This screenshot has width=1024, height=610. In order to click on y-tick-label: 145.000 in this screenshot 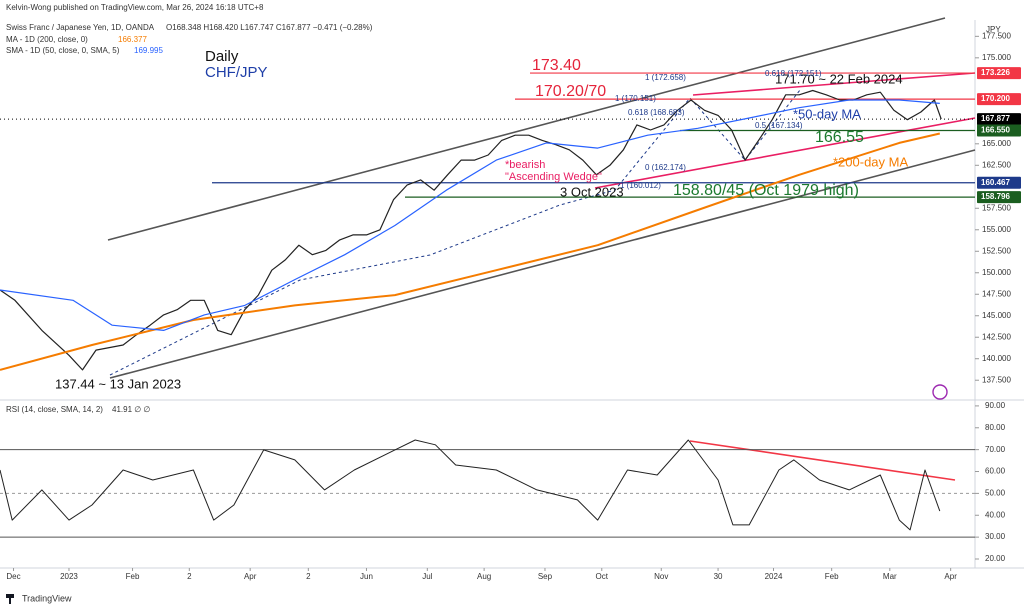, I will do `click(996, 315)`.